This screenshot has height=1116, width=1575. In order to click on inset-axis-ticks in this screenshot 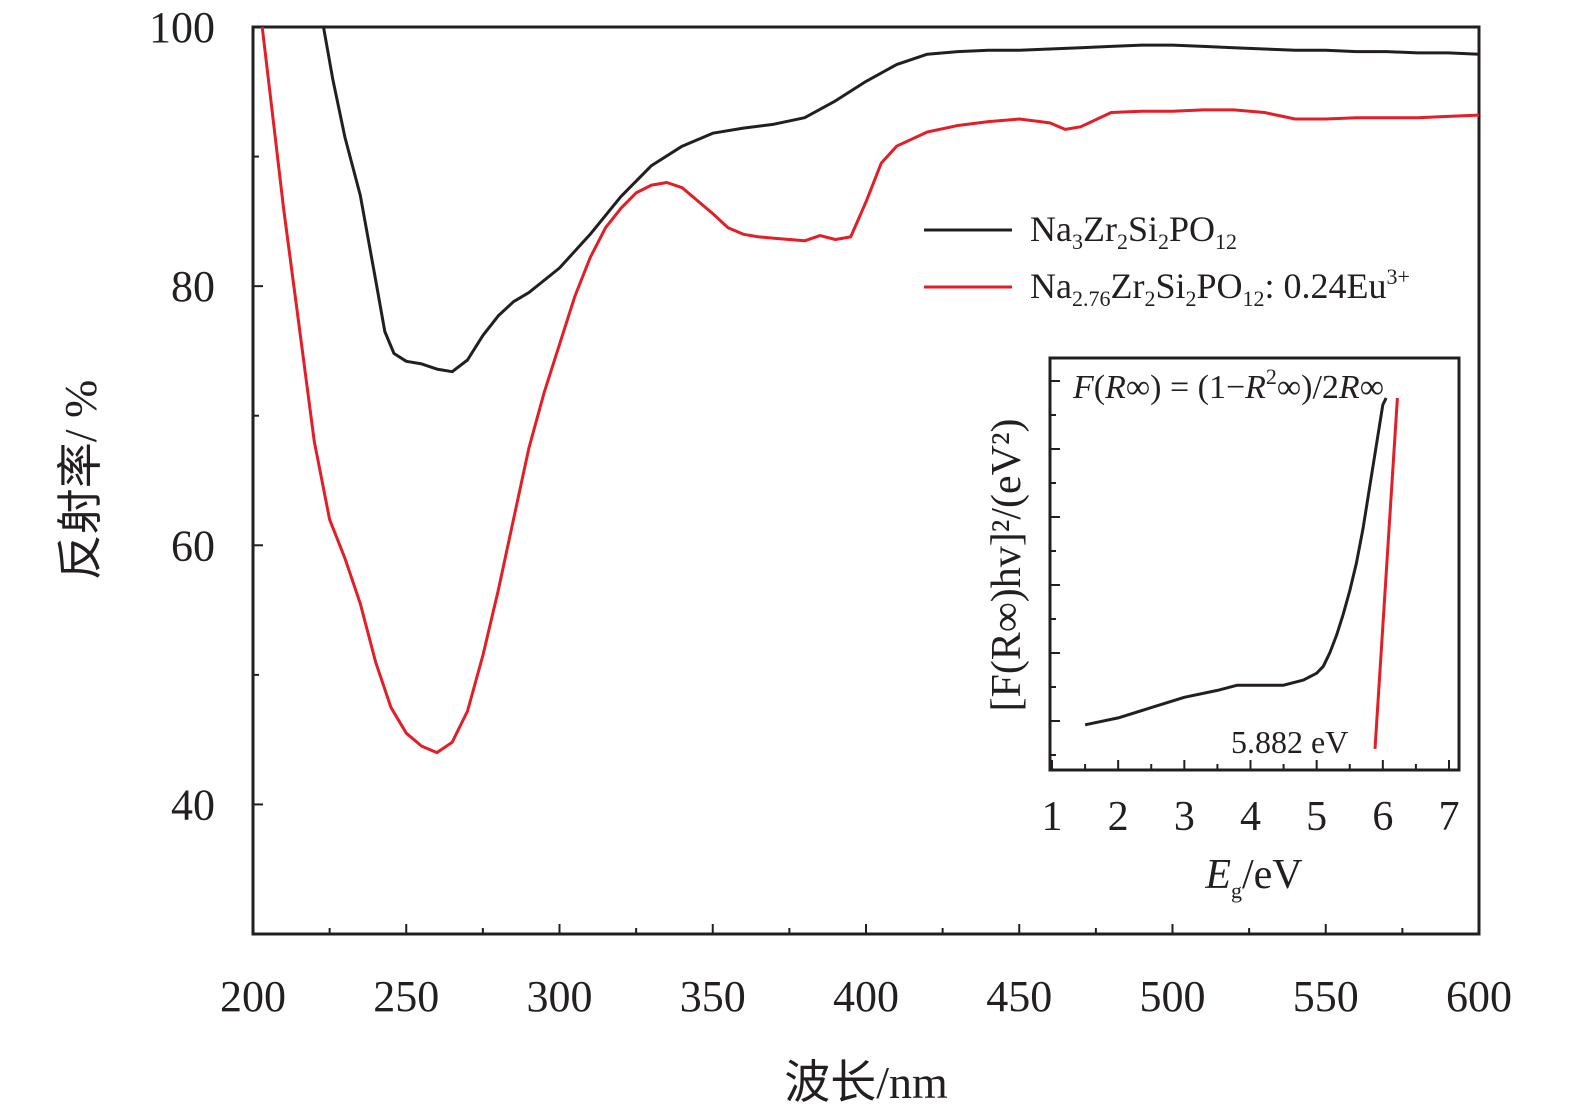, I will do `click(1250, 575)`.